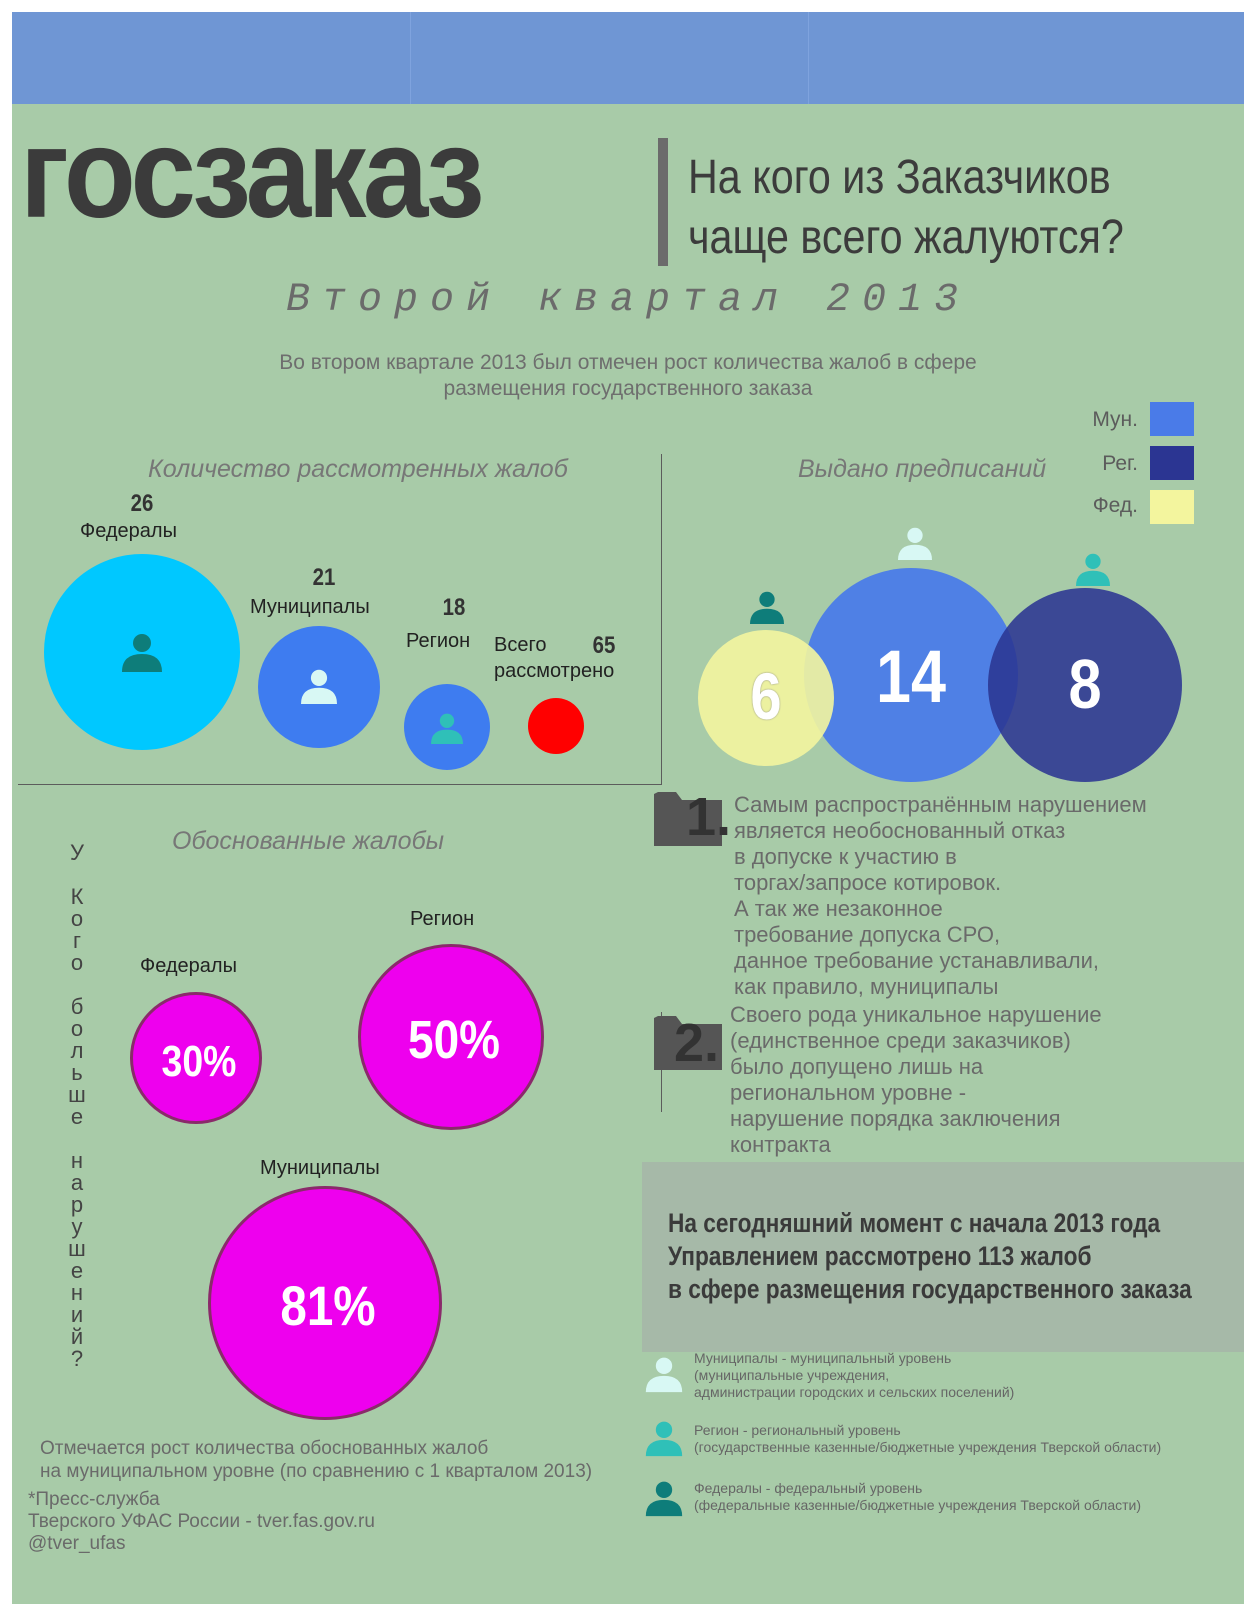 This screenshot has width=1254, height=1614. I want to click on chart-title-orders: Выдано предписаний, so click(922, 469).